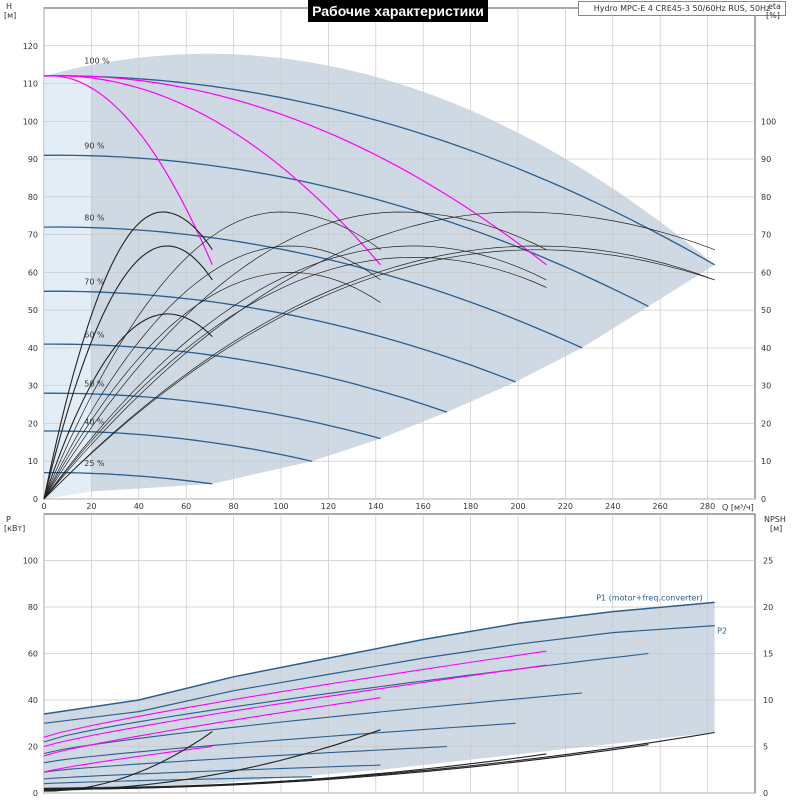 The image size is (800, 800). Describe the element at coordinates (94, 146) in the screenshot. I see `speed-label-1: 90 %` at that location.